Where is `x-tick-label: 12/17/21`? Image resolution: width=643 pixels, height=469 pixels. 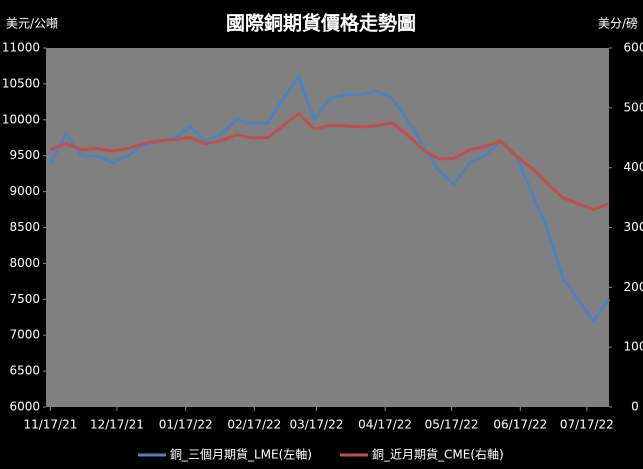 x-tick-label: 12/17/21 is located at coordinates (117, 425).